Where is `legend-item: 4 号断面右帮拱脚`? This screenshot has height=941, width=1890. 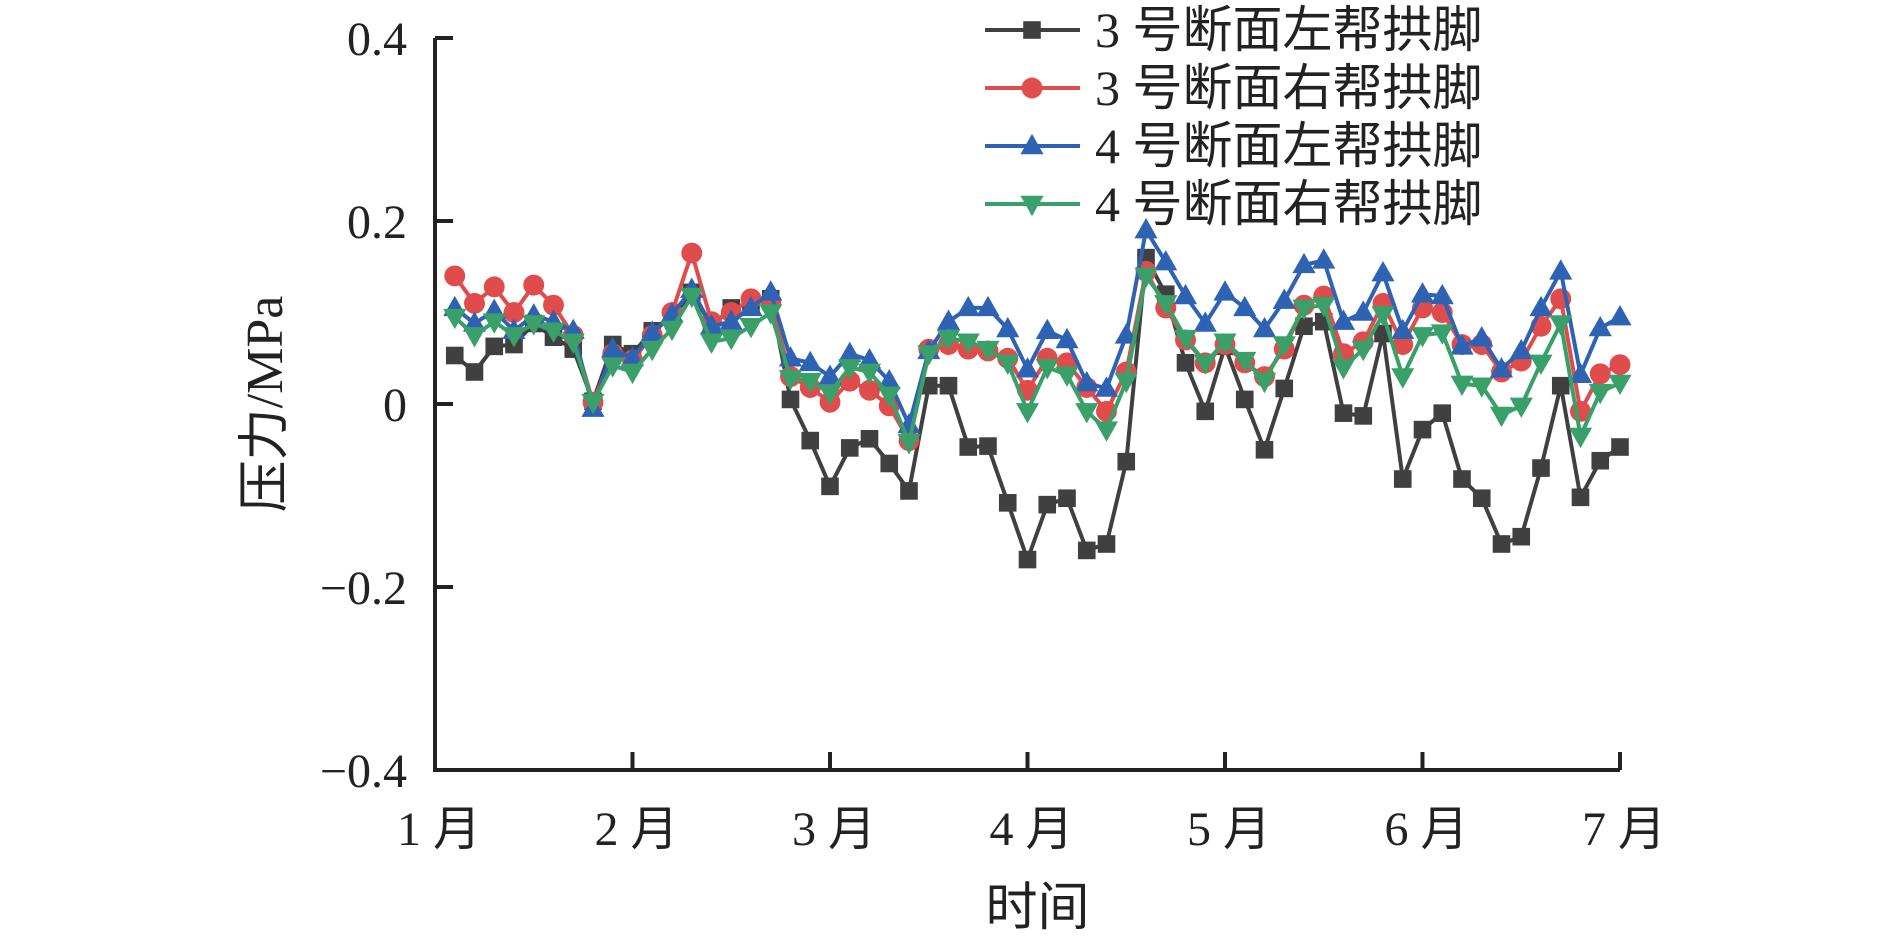 legend-item: 4 号断面右帮拱脚 is located at coordinates (1234, 204).